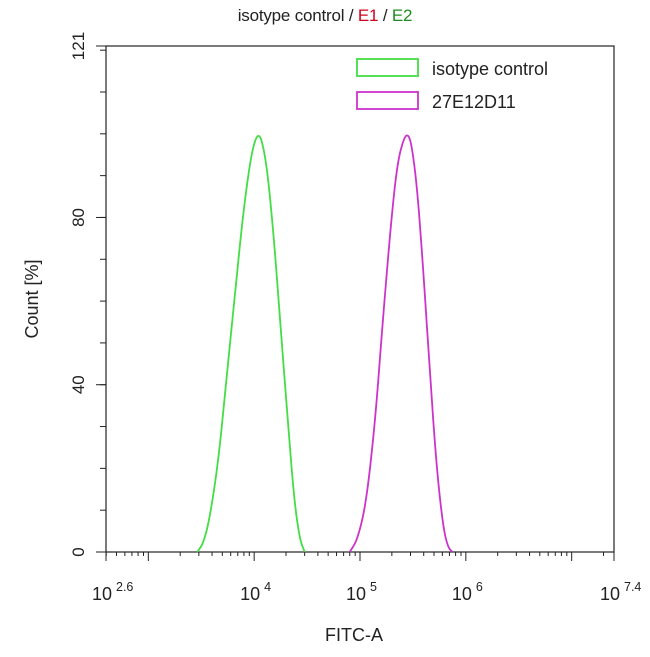 The height and width of the screenshot is (657, 650). I want to click on title-sep-2: /, so click(385, 15).